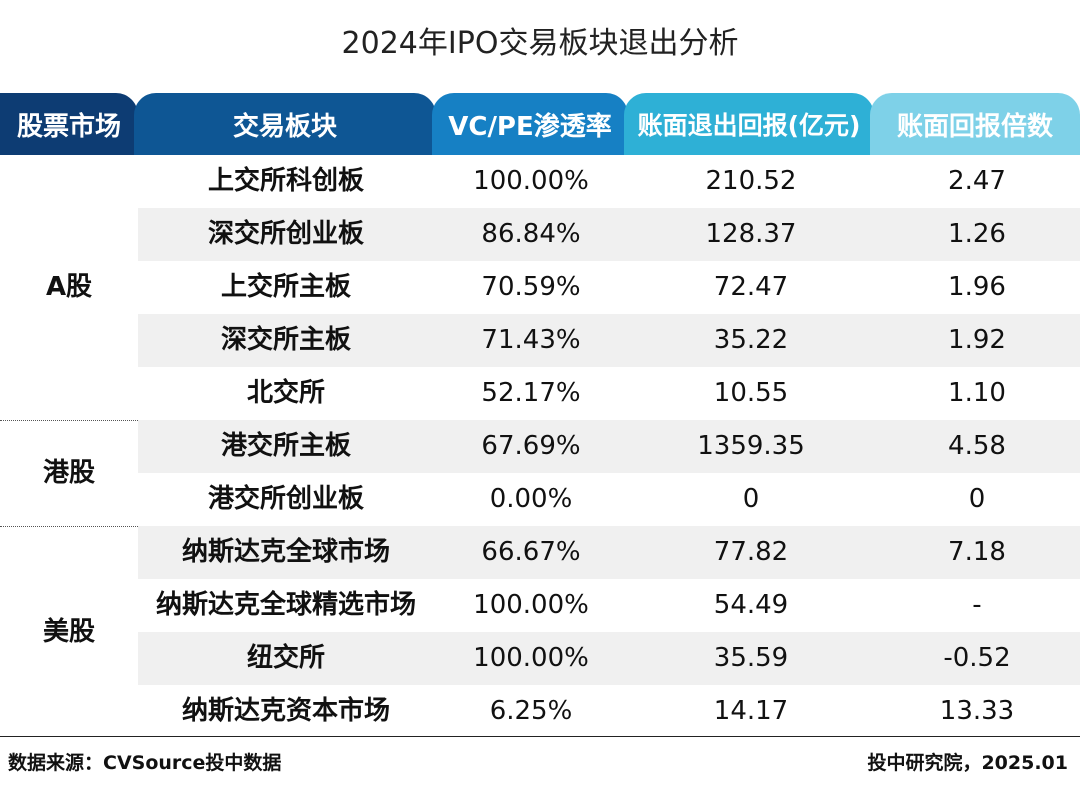  Describe the element at coordinates (977, 499) in the screenshot. I see `multiple-cell: 0` at that location.